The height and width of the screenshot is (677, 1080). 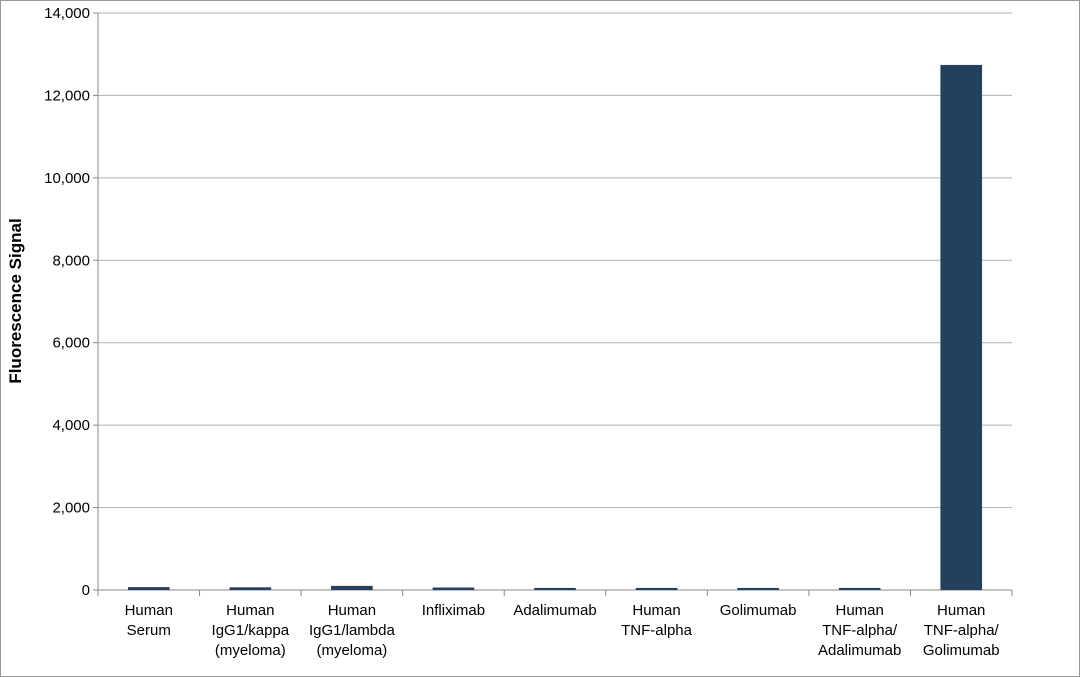 I want to click on y-tick-label: 10,000, so click(x=67, y=178).